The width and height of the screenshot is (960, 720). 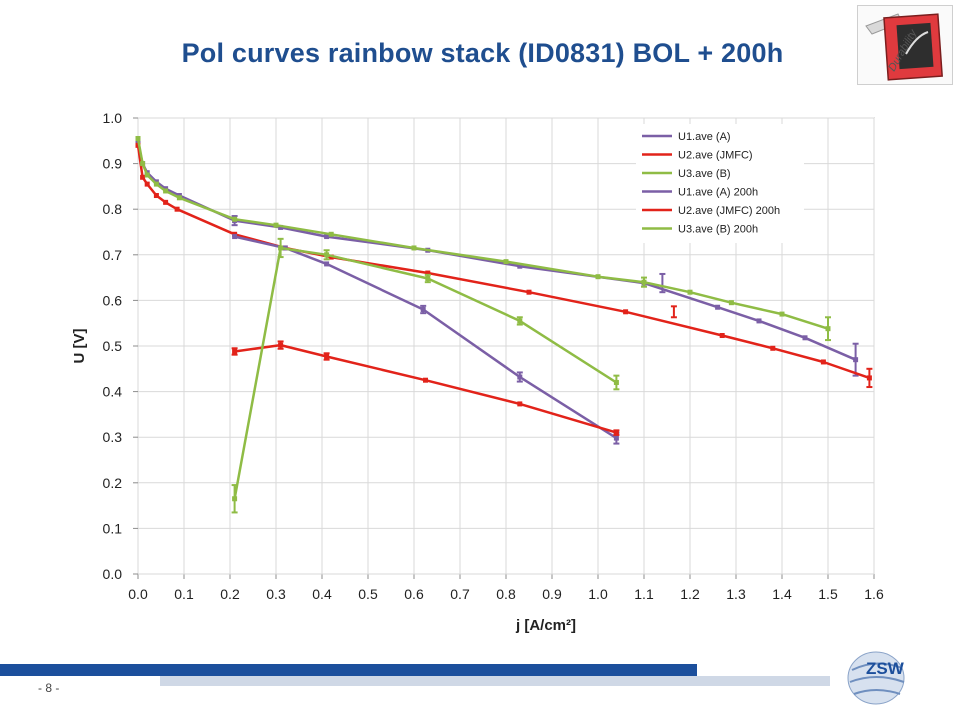 I want to click on legend-label: U1.ave (A) 200h, so click(x=718, y=193).